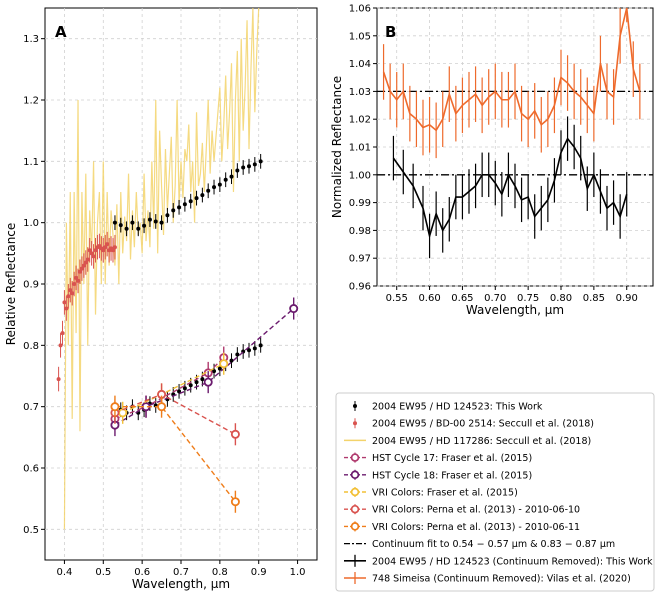 Image resolution: width=662 pixels, height=599 pixels. I want to click on a-x-tick-label: 1.0, so click(298, 572).